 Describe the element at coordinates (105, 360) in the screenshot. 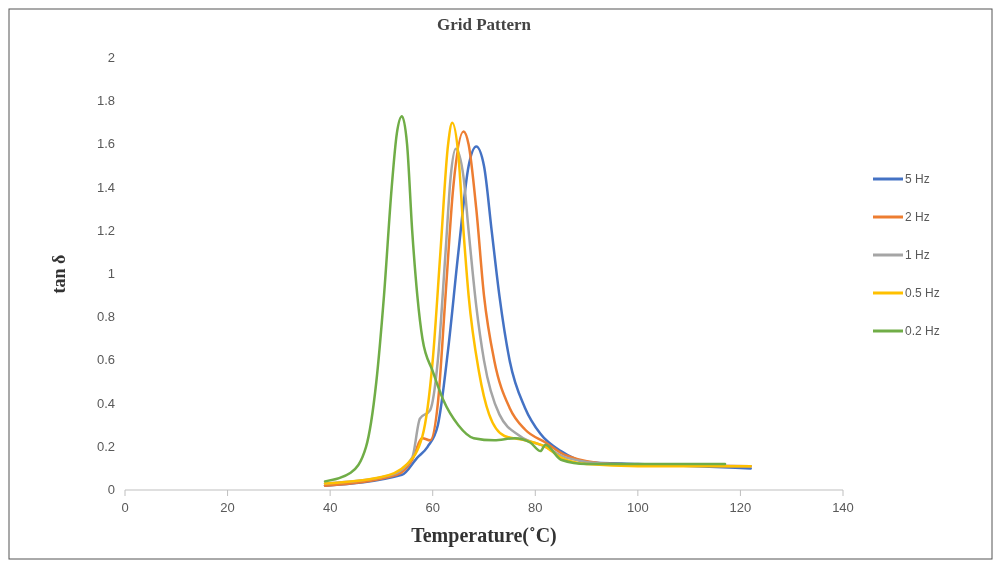

I see `y-tick-label: 0.6` at that location.